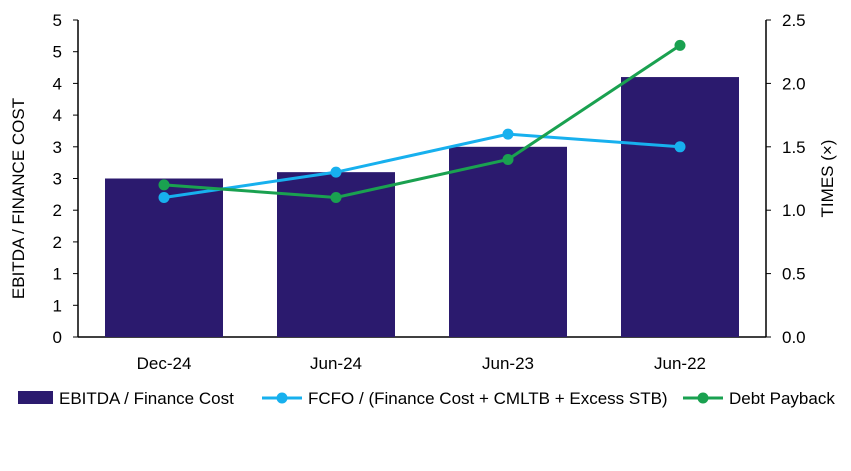  Describe the element at coordinates (18, 198) in the screenshot. I see `left-axis-title: EBITDA / FINANCE COST` at that location.